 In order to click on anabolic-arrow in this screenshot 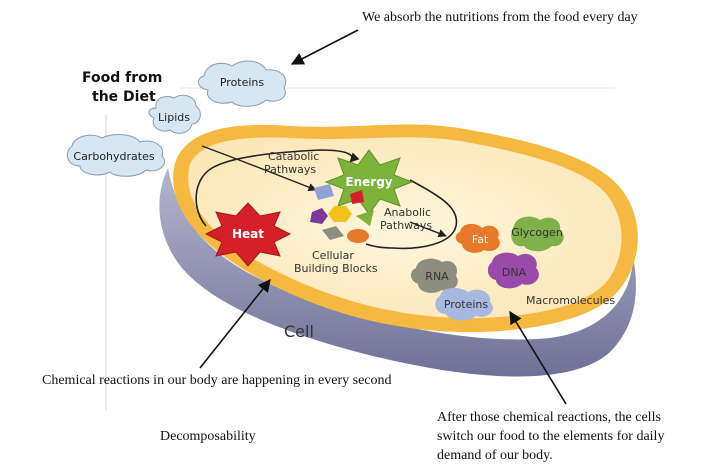, I will do `click(411, 214)`.